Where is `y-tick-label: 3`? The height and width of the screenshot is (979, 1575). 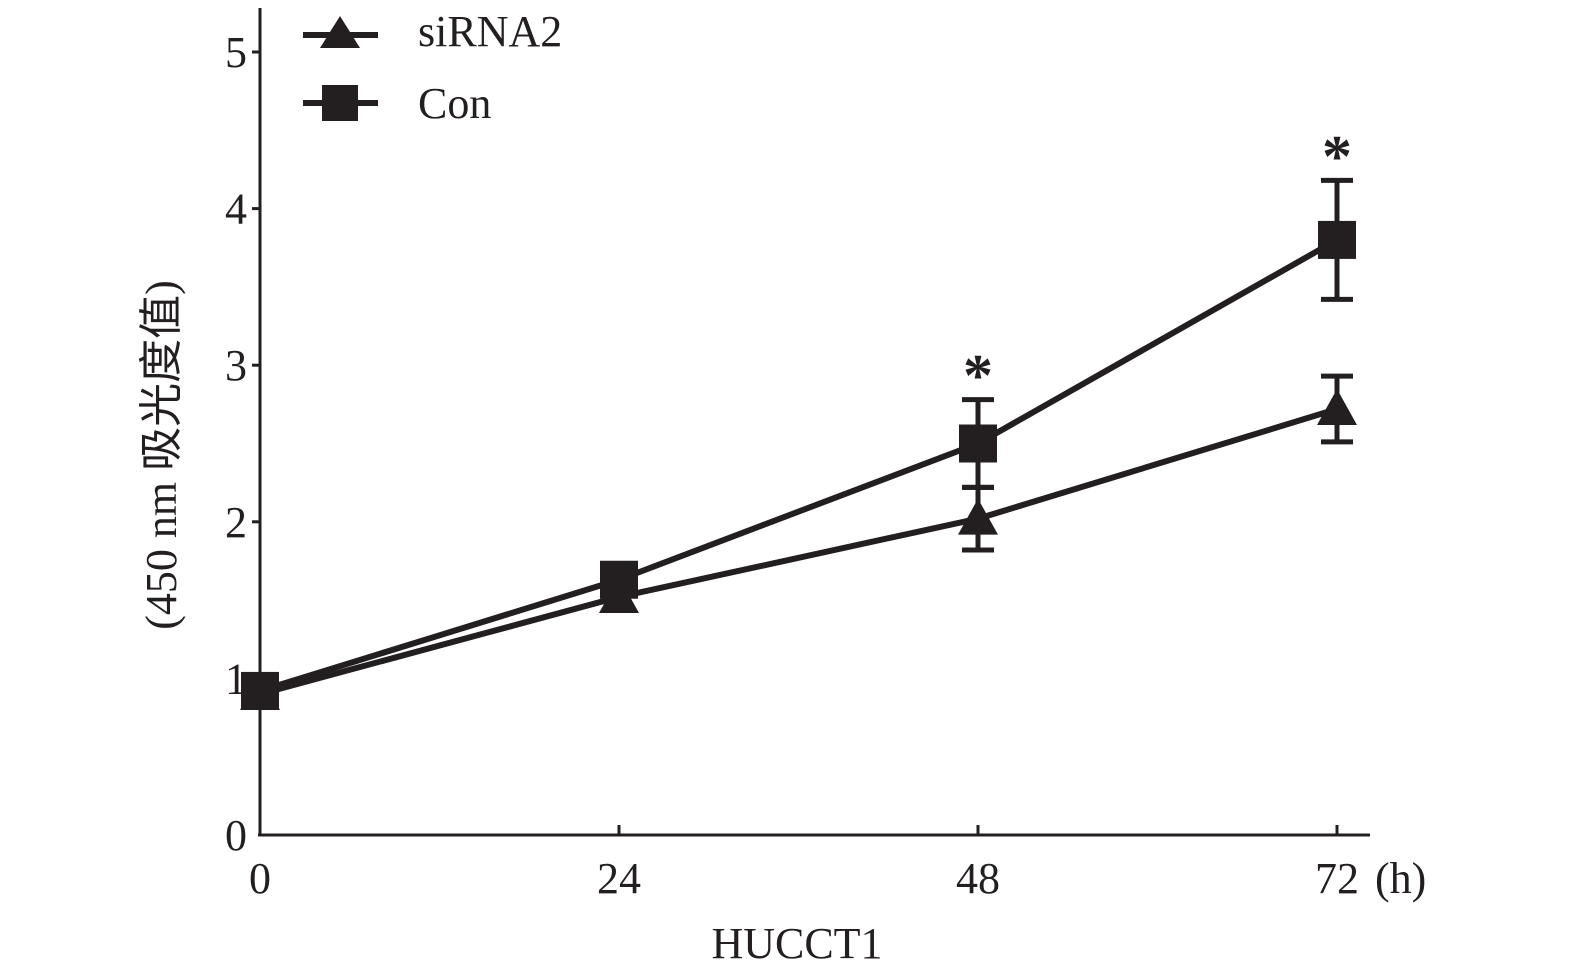
y-tick-label: 3 is located at coordinates (236, 365).